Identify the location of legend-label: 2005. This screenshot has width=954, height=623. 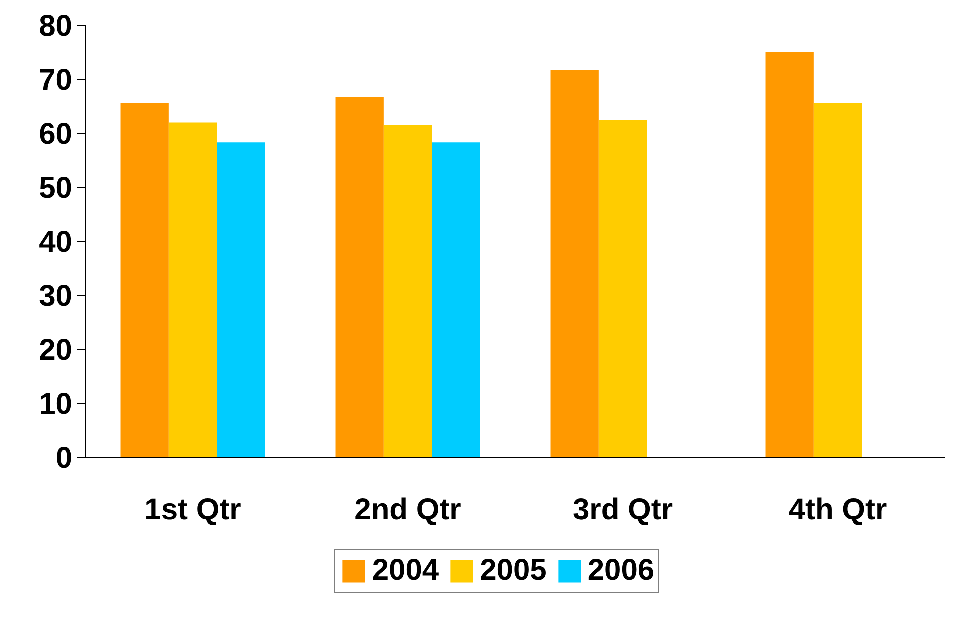
(513, 571).